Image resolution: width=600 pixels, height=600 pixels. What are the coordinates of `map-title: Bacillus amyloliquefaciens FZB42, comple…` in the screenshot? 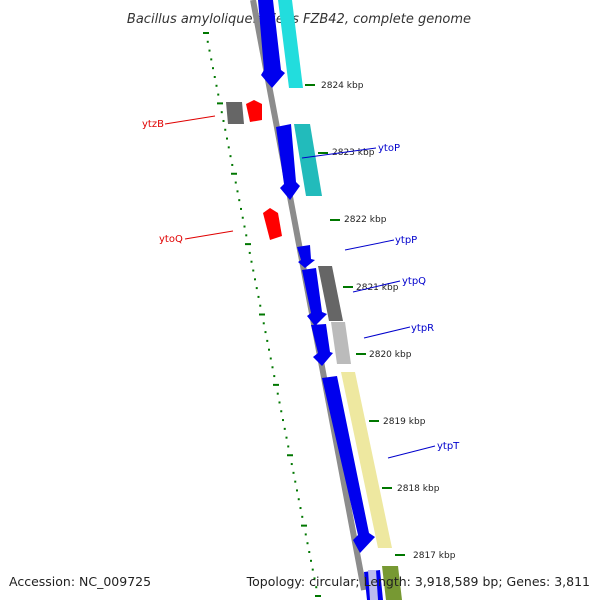 It's located at (299, 19).